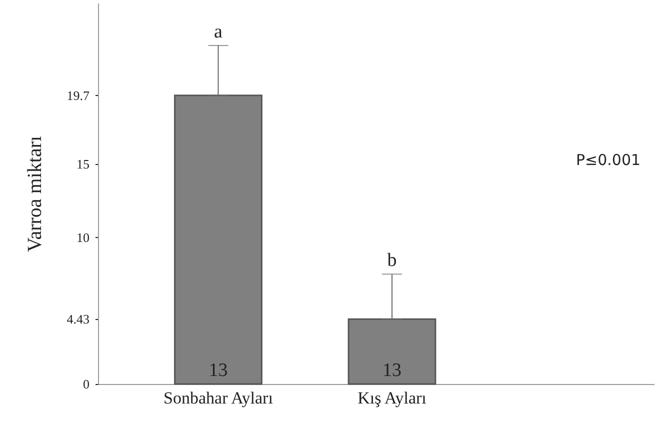 Image resolution: width=657 pixels, height=423 pixels. Describe the element at coordinates (608, 160) in the screenshot. I see `text: P≤0.001` at that location.